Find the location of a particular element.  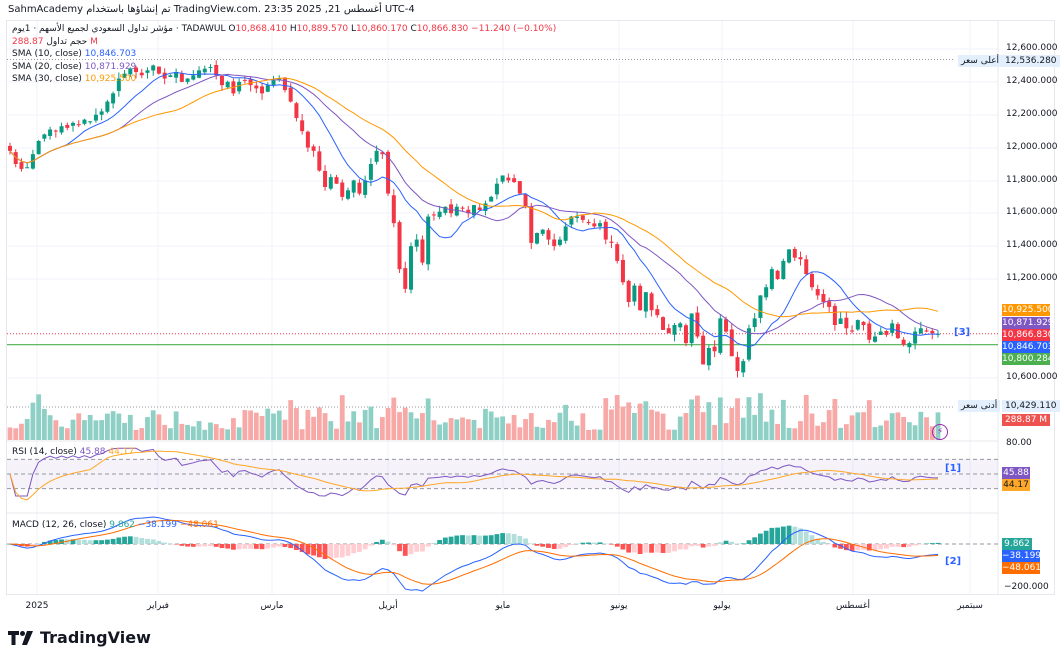

change-value: −11.240 (−0.10%) is located at coordinates (514, 29).